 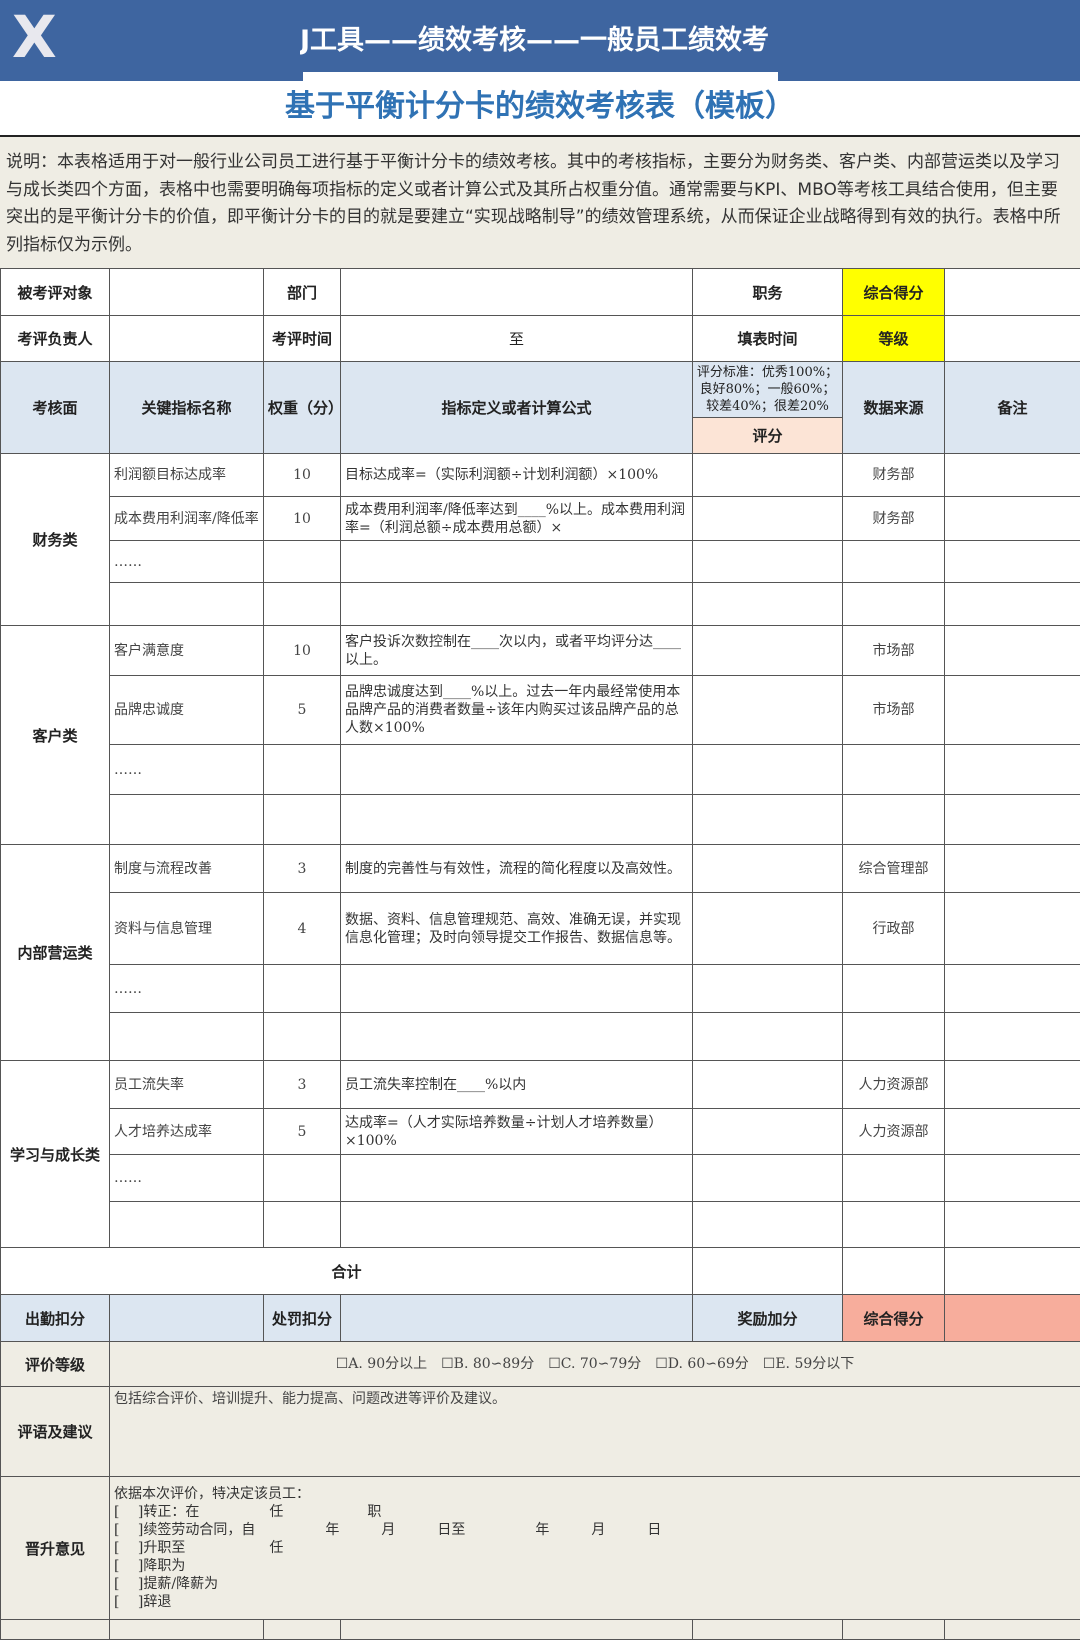 What do you see at coordinates (894, 339) in the screenshot?
I see `label-grade: 等级` at bounding box center [894, 339].